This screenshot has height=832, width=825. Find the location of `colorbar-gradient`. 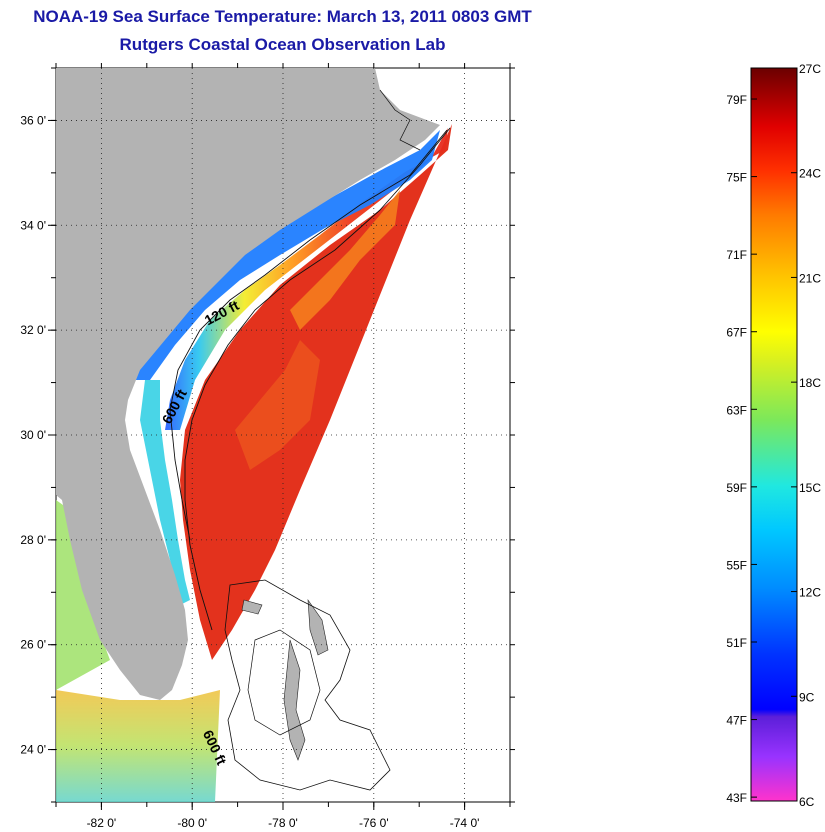

colorbar-gradient is located at coordinates (774, 434).